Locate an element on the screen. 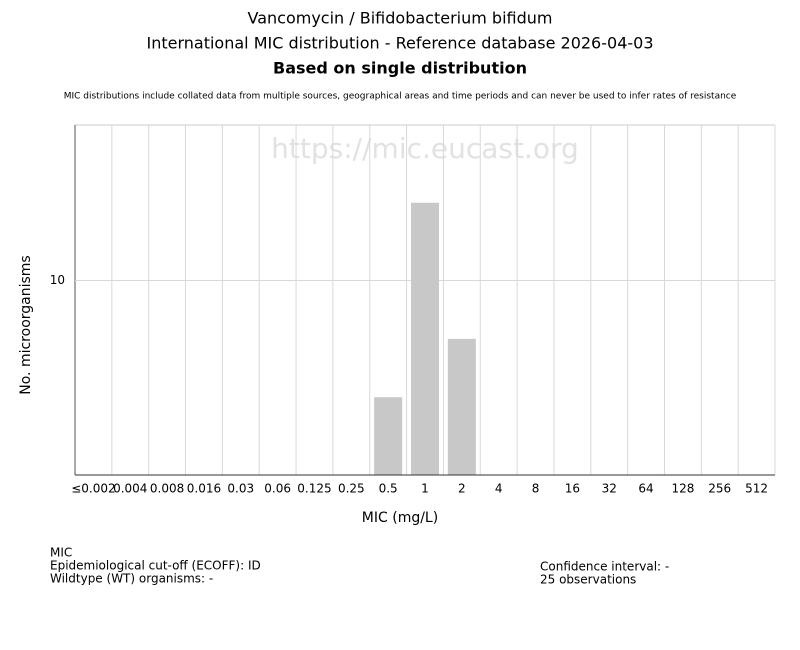  x-tick-label: 8 is located at coordinates (536, 489).